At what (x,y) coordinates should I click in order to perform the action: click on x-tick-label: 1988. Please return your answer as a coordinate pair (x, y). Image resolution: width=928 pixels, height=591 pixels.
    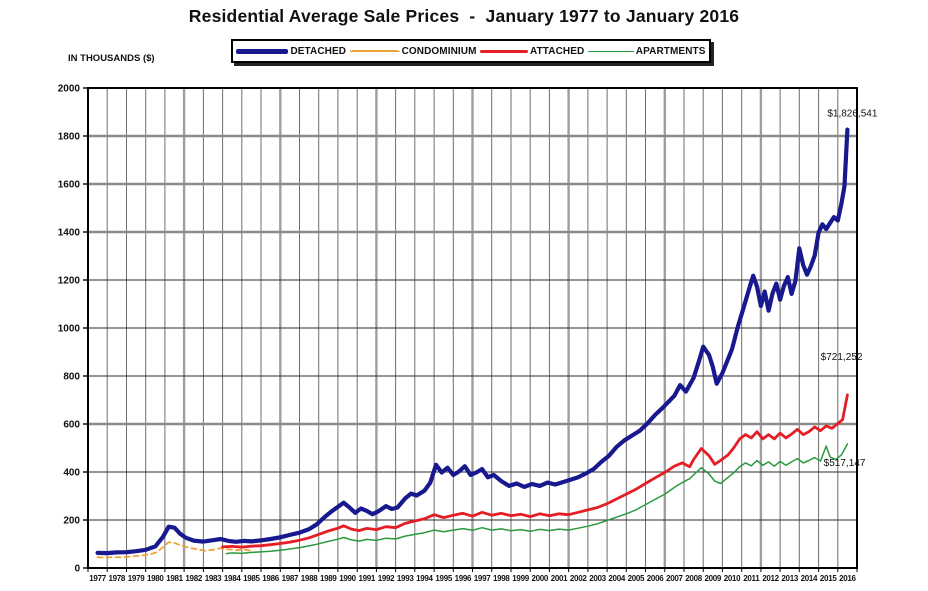
    Looking at the image, I should click on (309, 578).